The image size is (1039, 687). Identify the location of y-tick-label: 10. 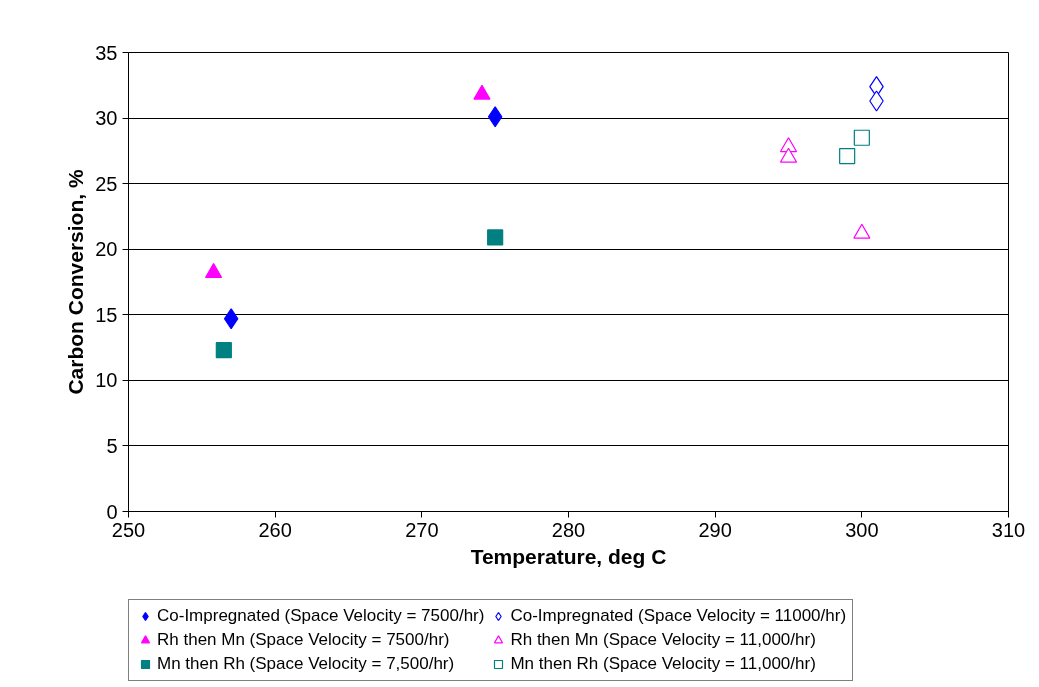
(106, 380).